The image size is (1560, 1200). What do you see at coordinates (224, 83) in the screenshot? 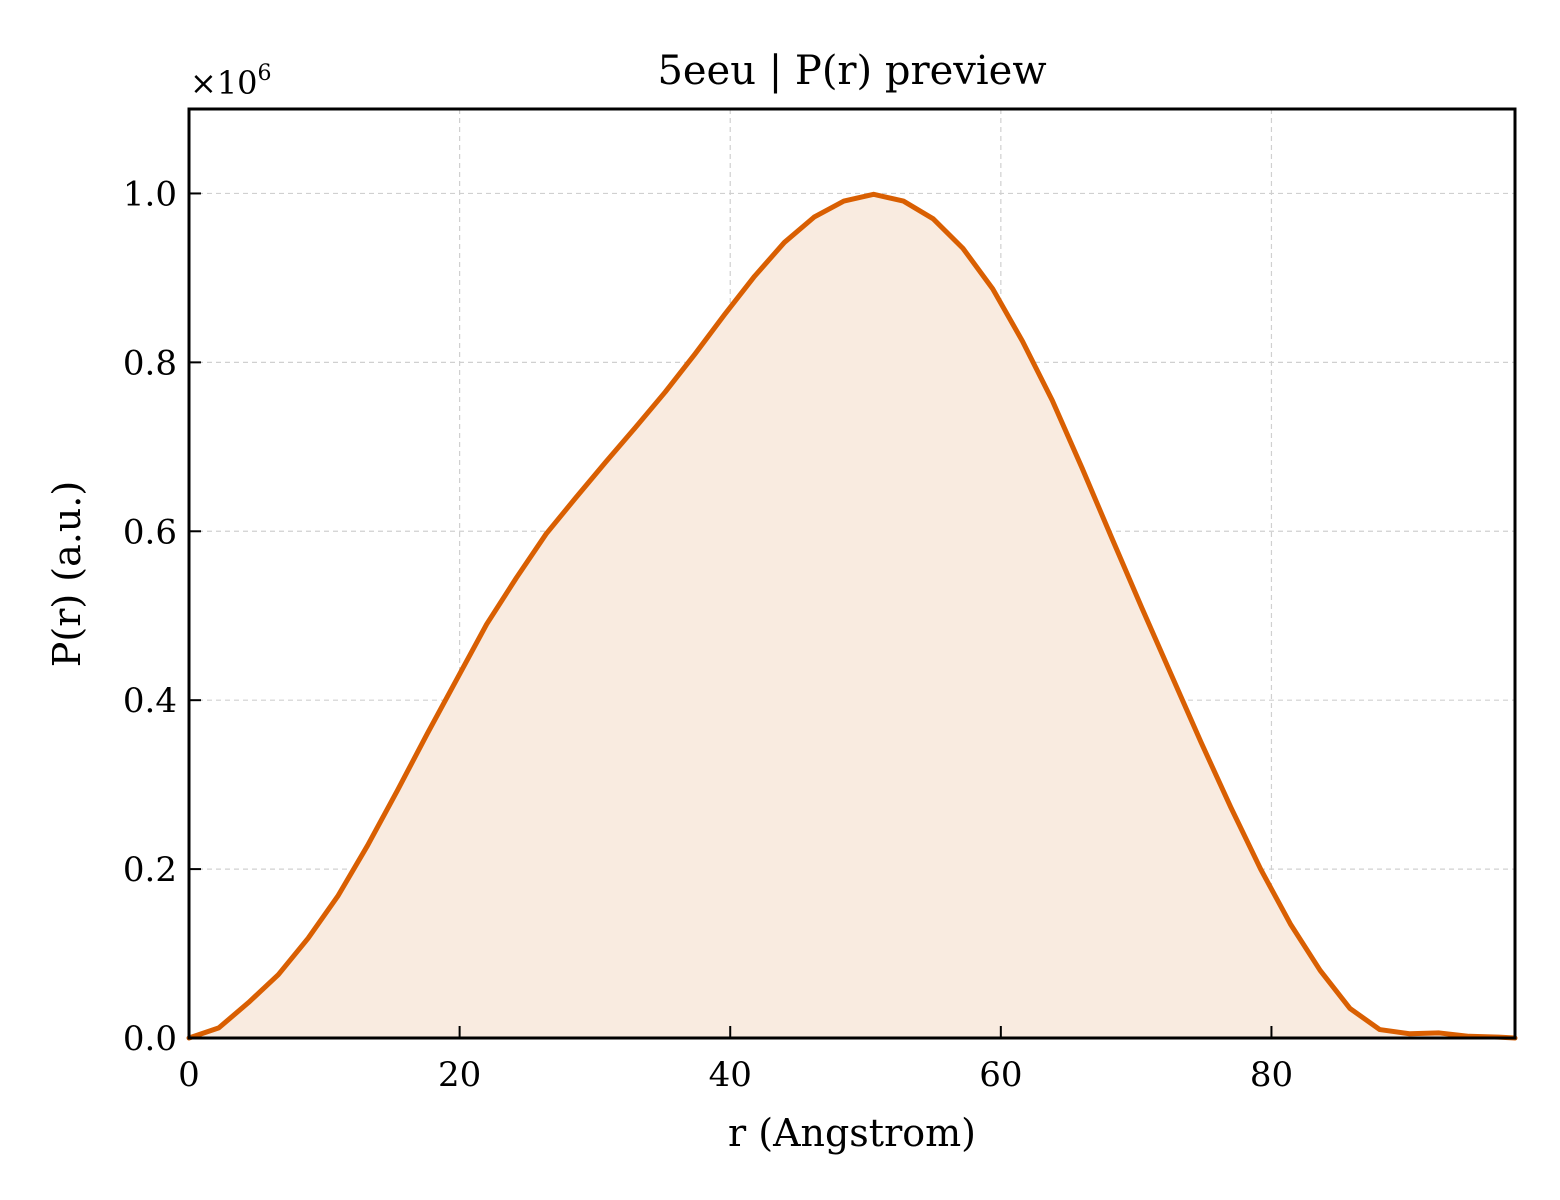
I see `y-multiplier-base: ×10` at bounding box center [224, 83].